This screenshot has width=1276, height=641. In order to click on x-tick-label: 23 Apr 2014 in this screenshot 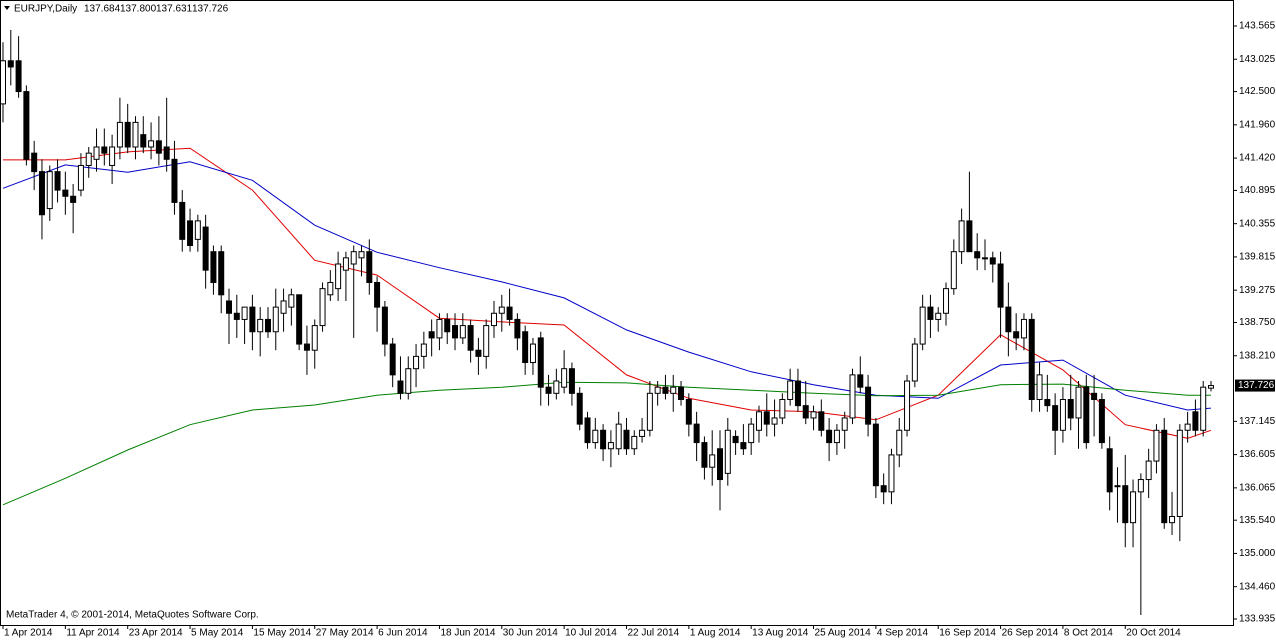, I will do `click(156, 633)`.